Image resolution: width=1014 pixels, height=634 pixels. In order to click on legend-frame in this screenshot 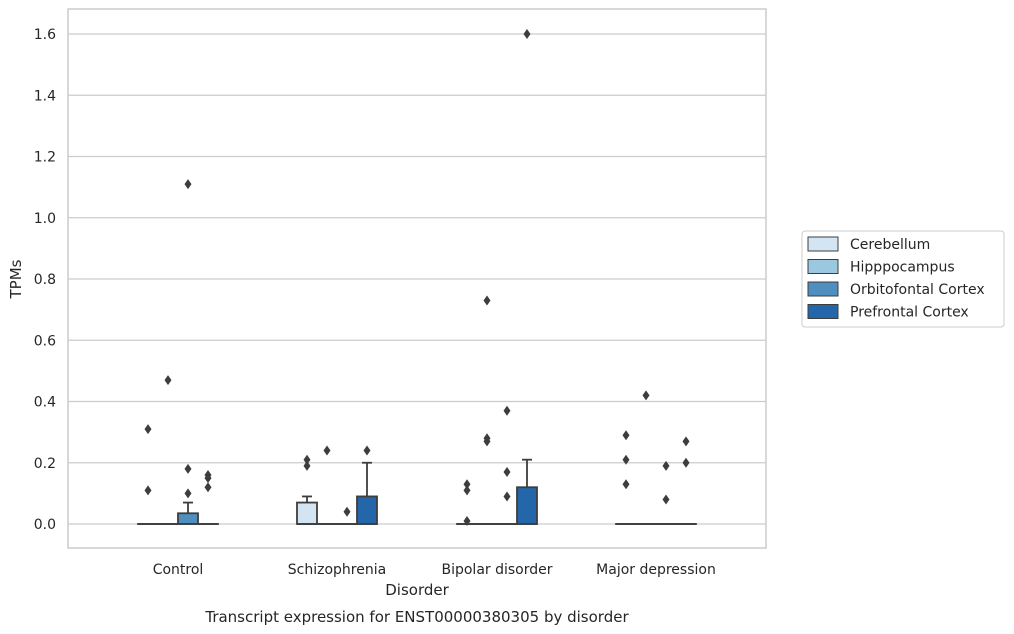, I will do `click(903, 279)`.